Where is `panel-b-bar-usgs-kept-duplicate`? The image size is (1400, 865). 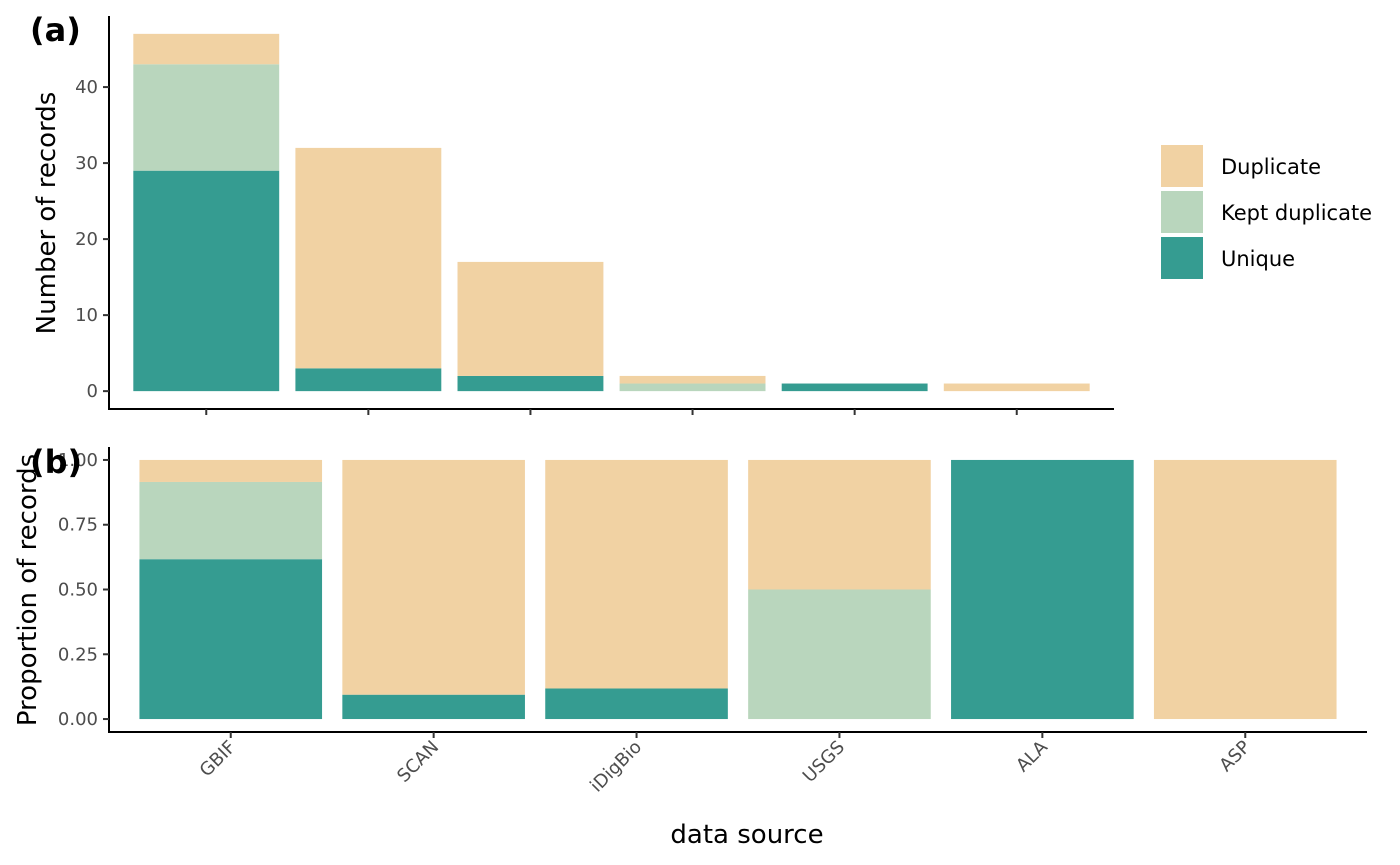 panel-b-bar-usgs-kept-duplicate is located at coordinates (839, 654).